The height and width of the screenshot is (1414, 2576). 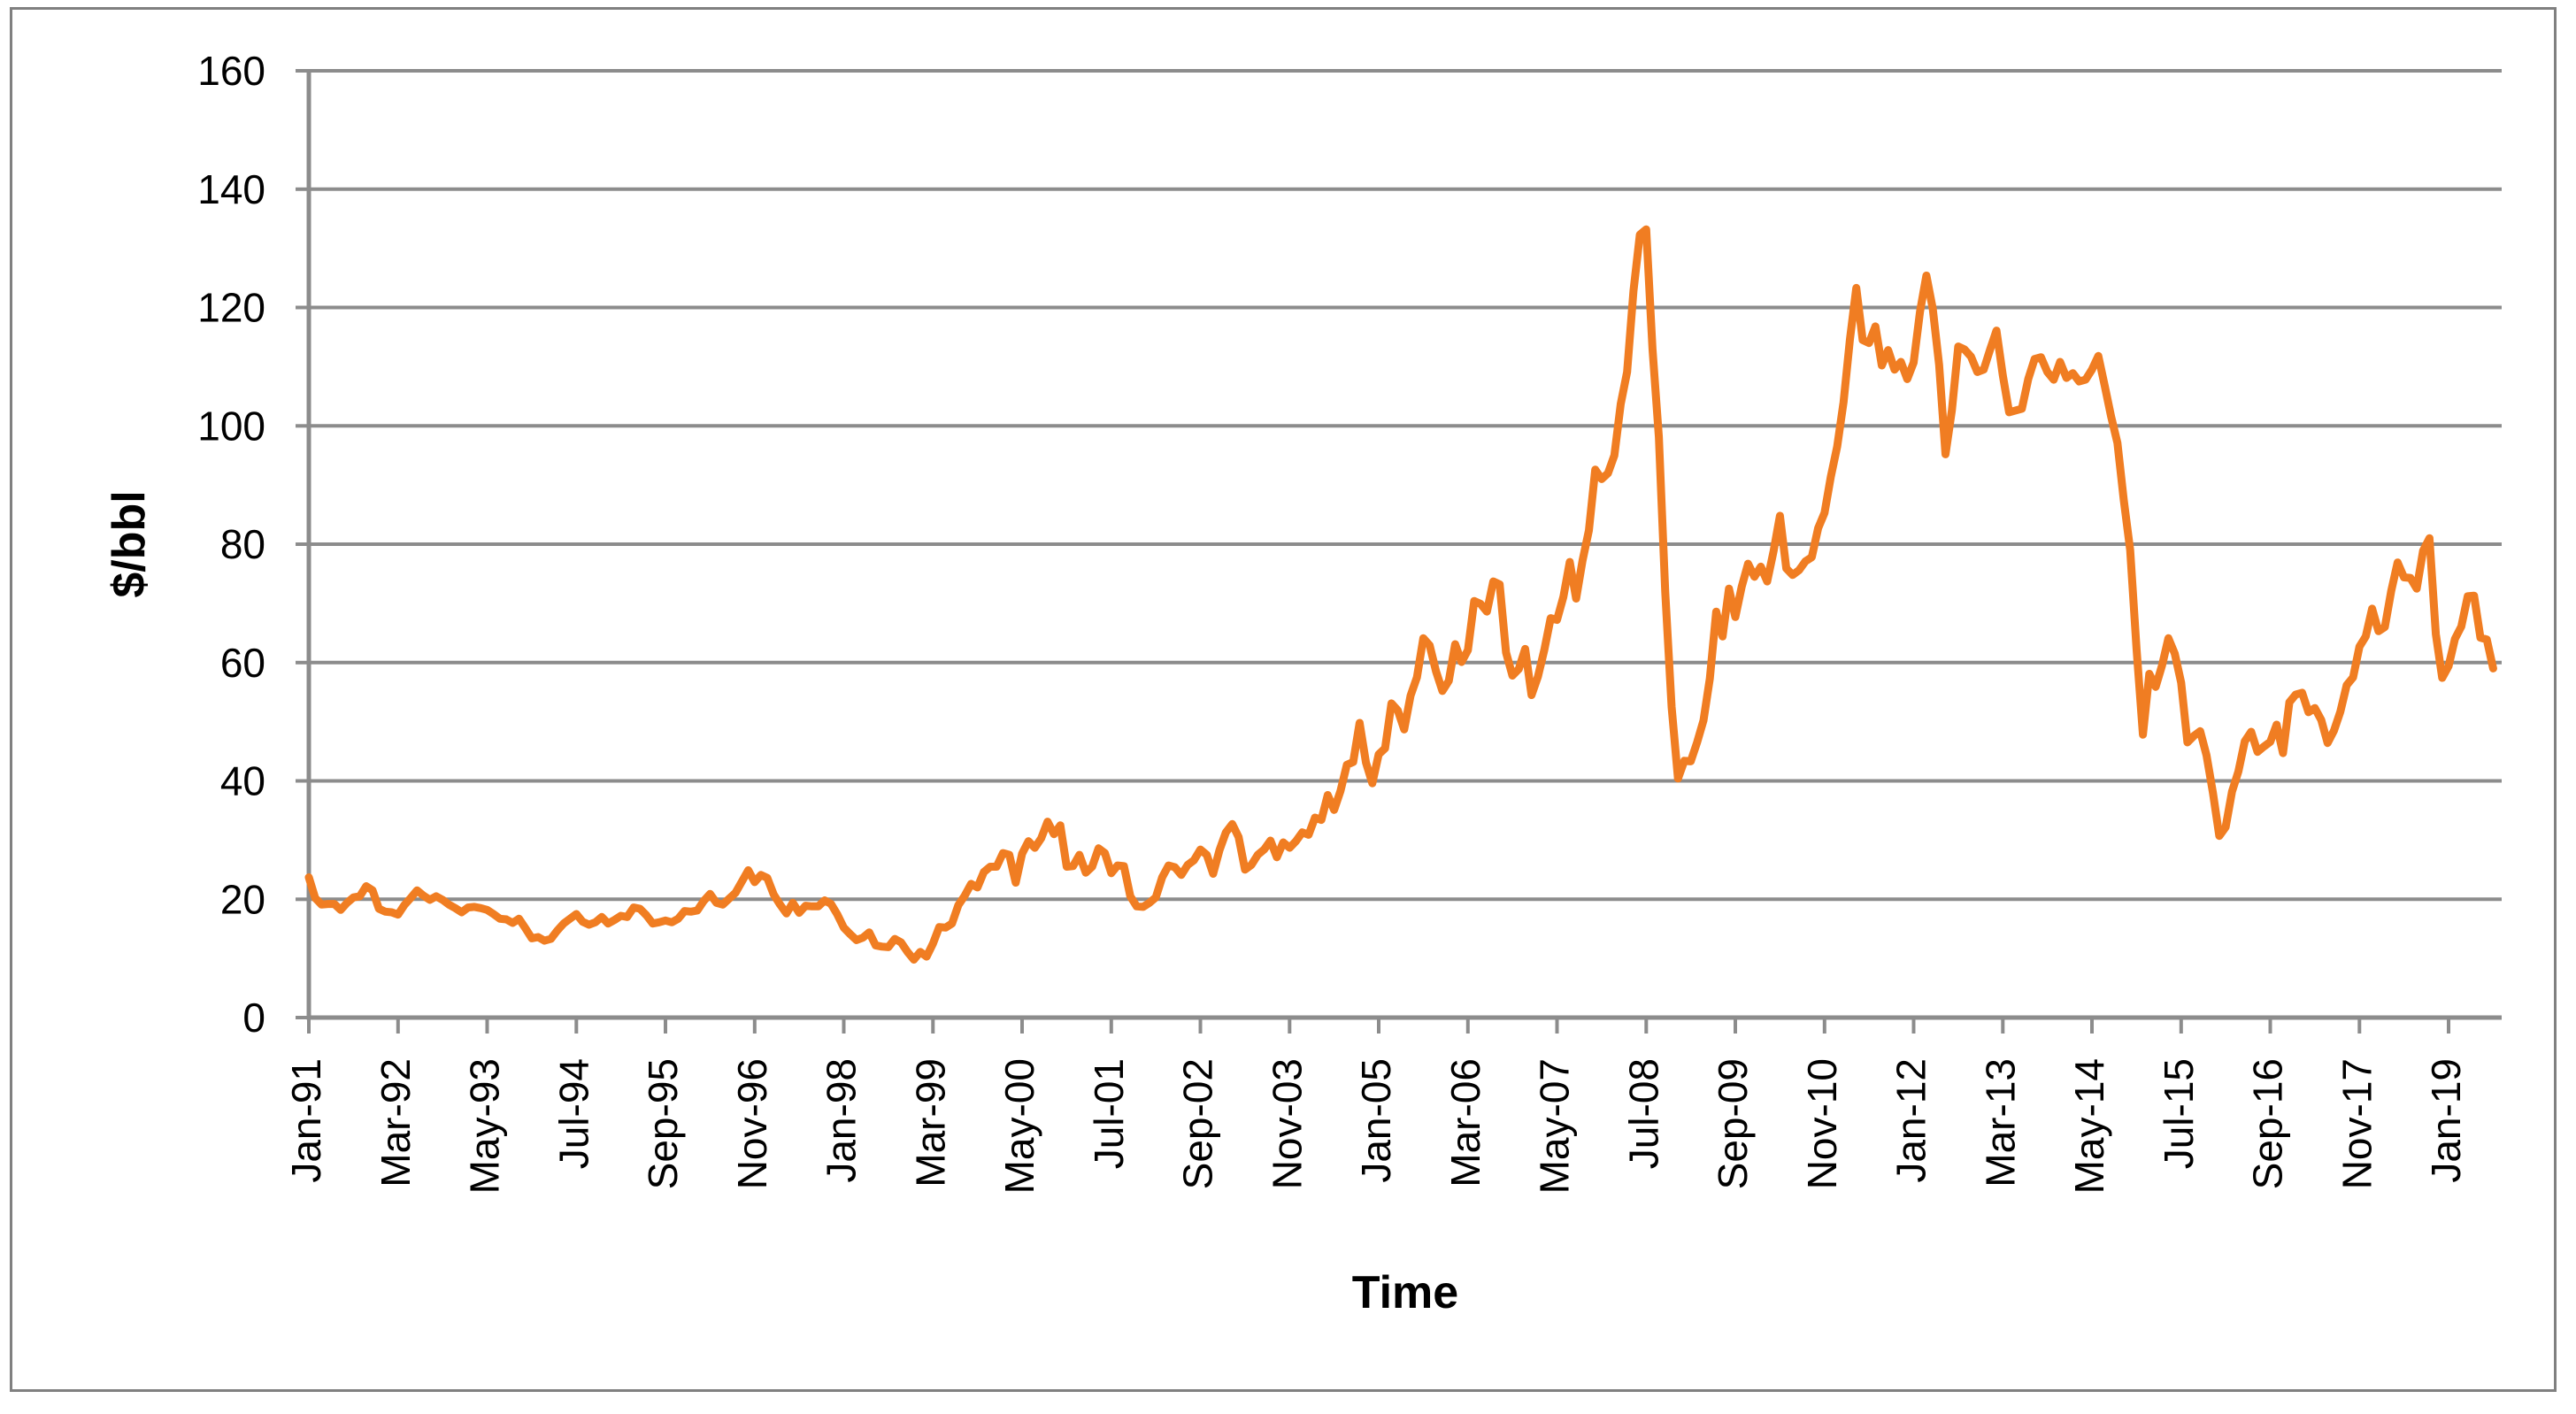 What do you see at coordinates (2268, 1123) in the screenshot?
I see `x-tick-label: Sep-16` at bounding box center [2268, 1123].